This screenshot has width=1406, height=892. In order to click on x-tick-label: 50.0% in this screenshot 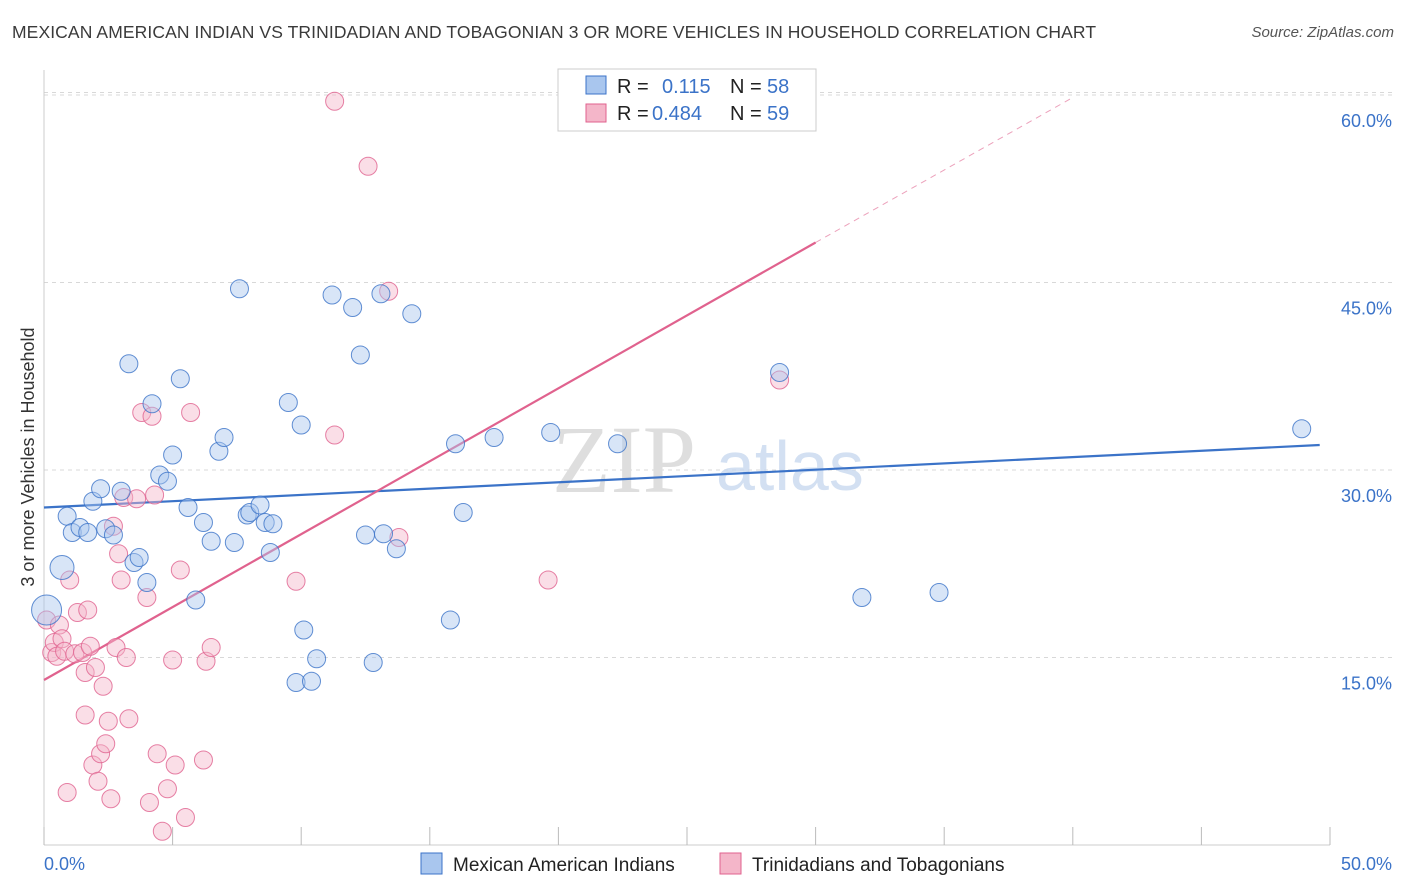, I will do `click(1366, 864)`.